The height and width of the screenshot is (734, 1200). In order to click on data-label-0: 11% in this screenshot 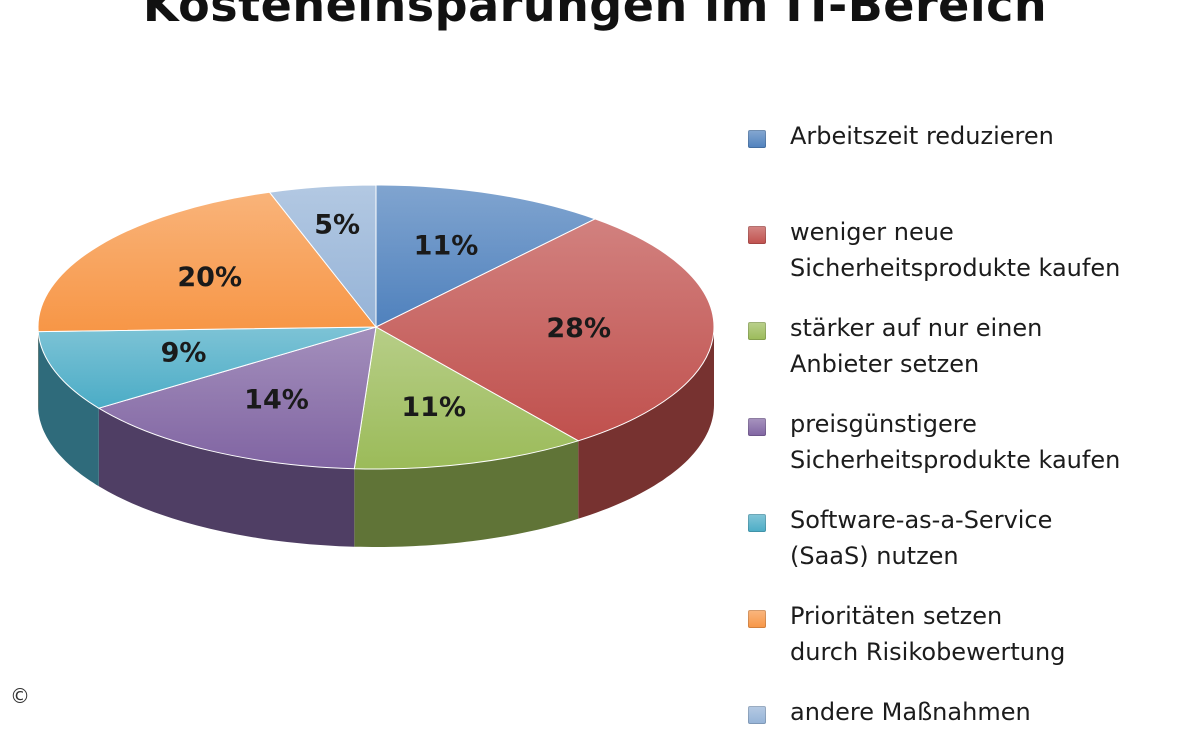, I will do `click(446, 246)`.